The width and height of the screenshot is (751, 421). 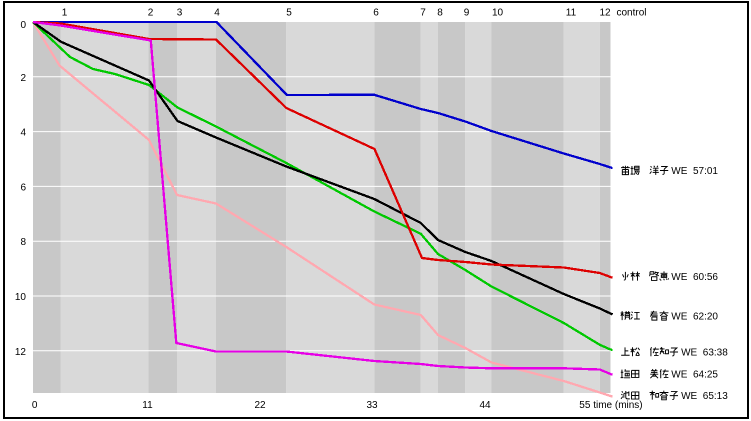 What do you see at coordinates (260, 405) in the screenshot?
I see `svg-text: 22` at bounding box center [260, 405].